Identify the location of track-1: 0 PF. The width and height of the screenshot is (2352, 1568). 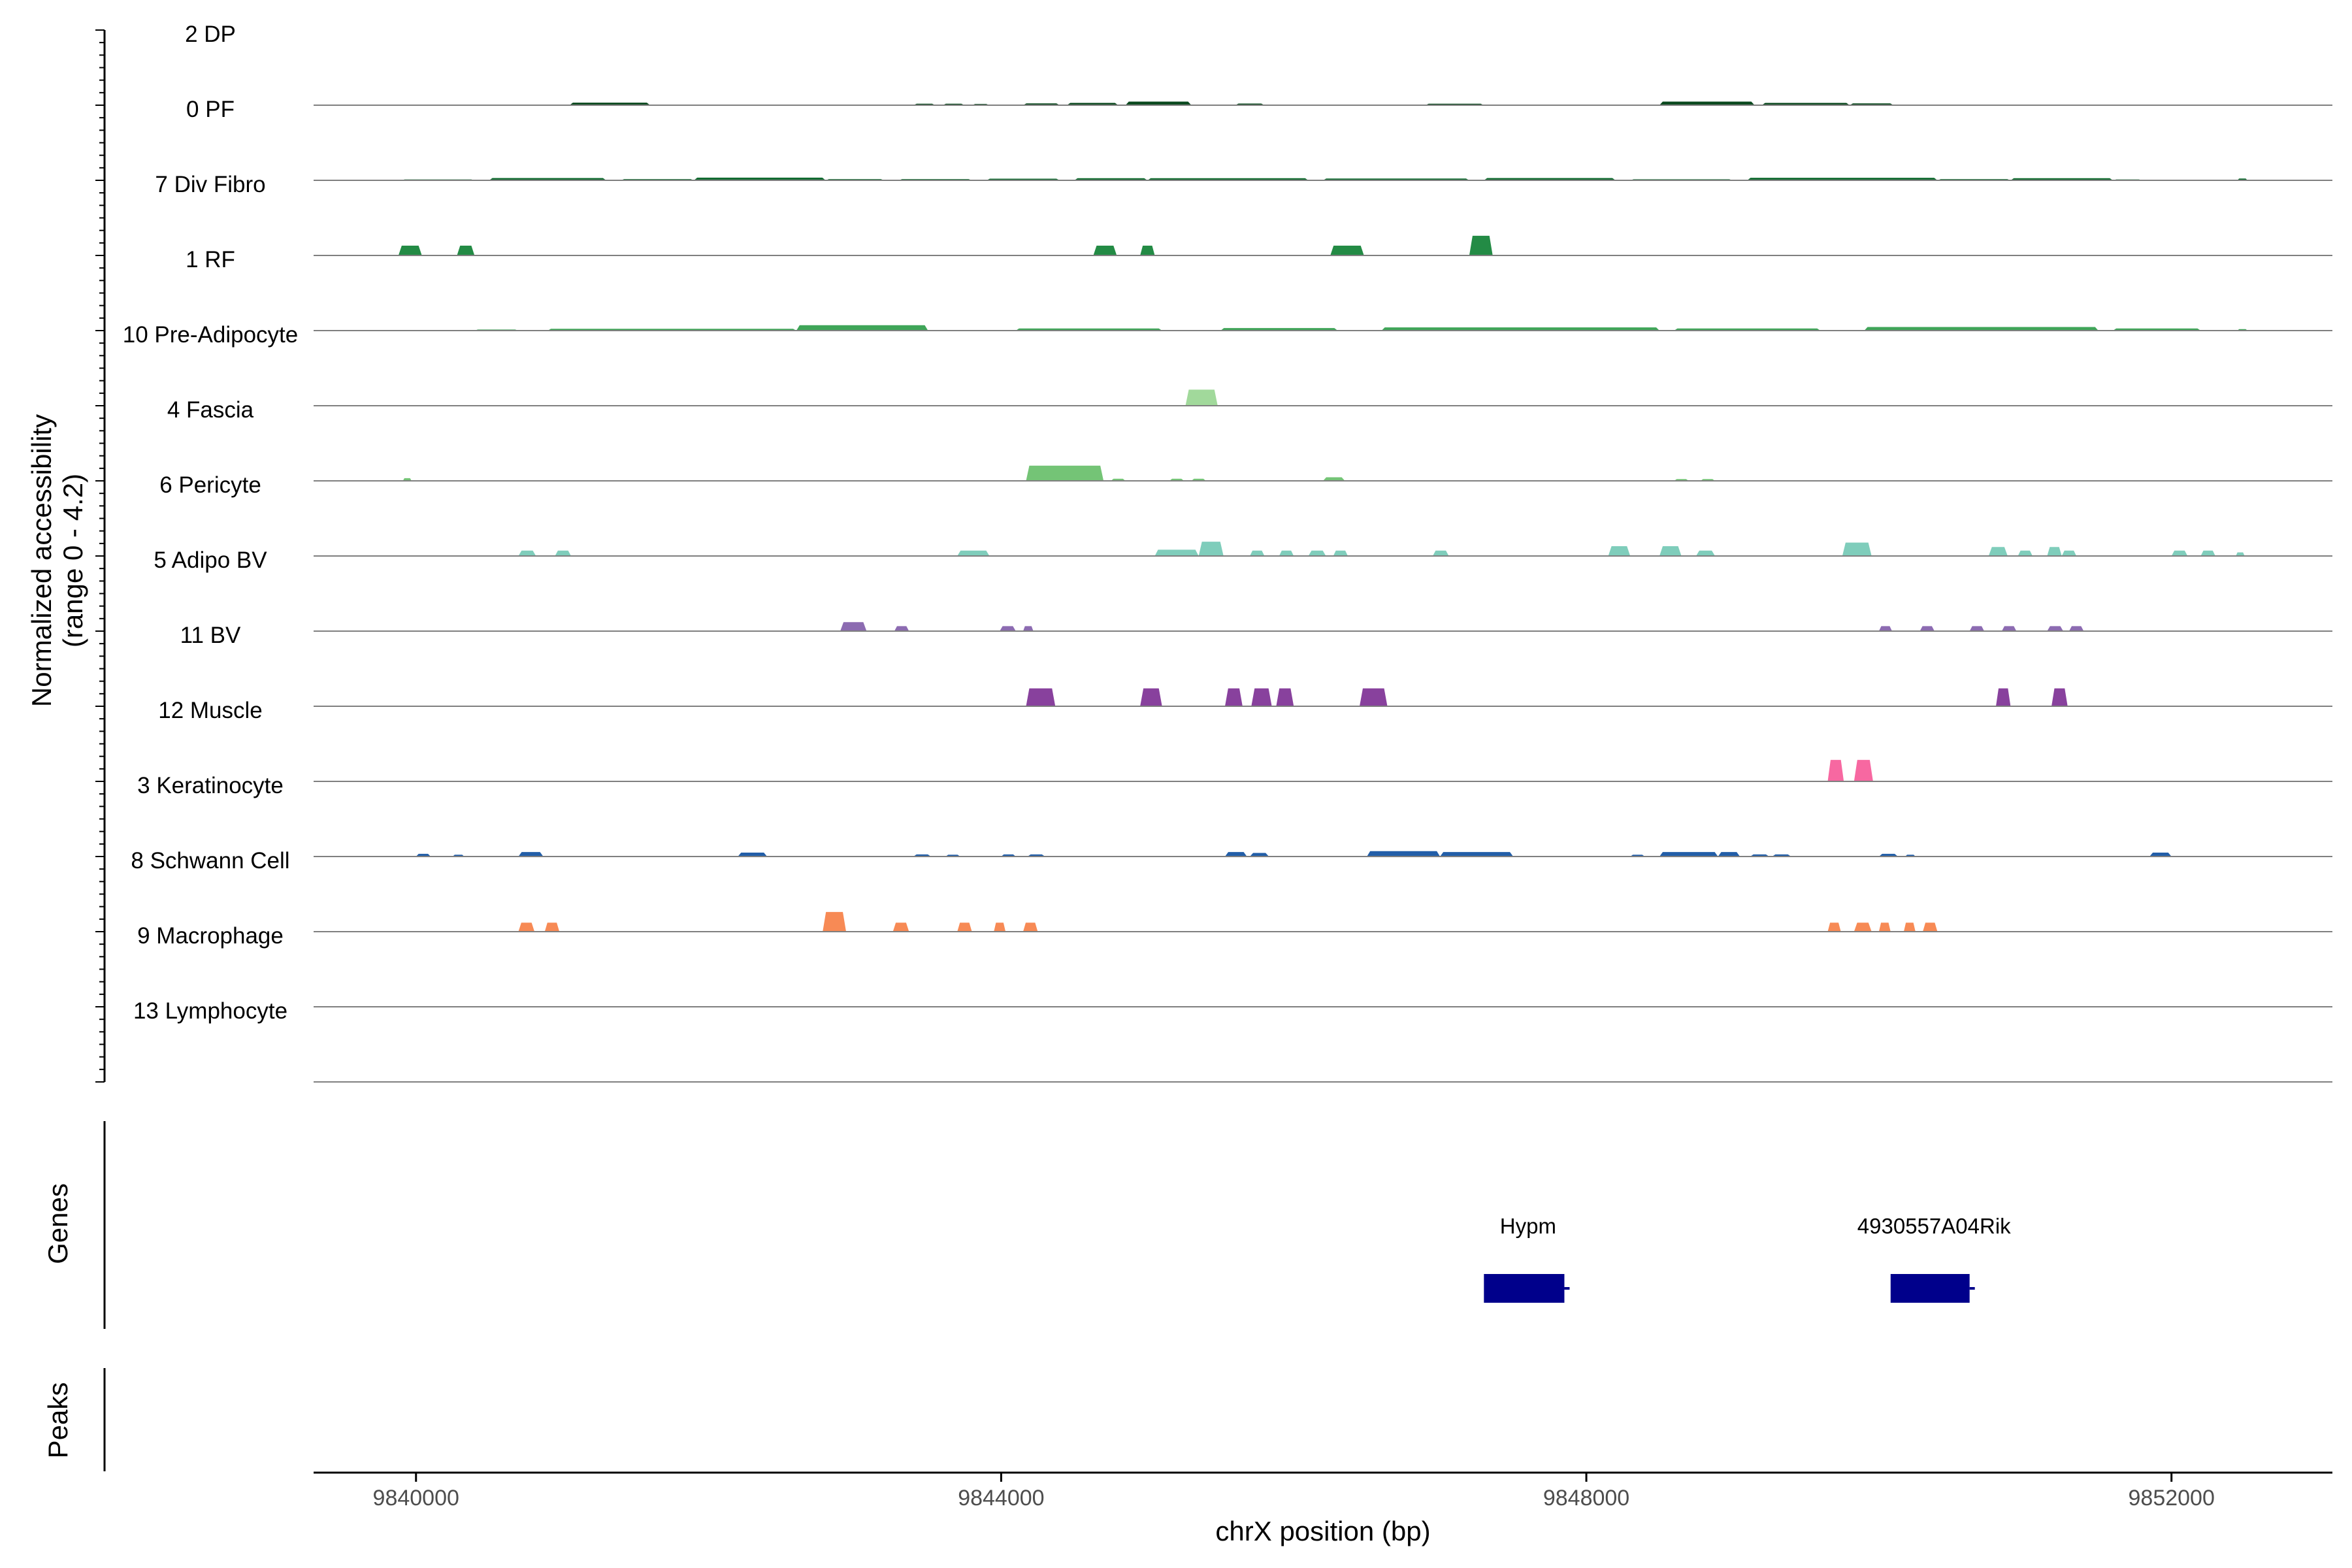
(1259, 139).